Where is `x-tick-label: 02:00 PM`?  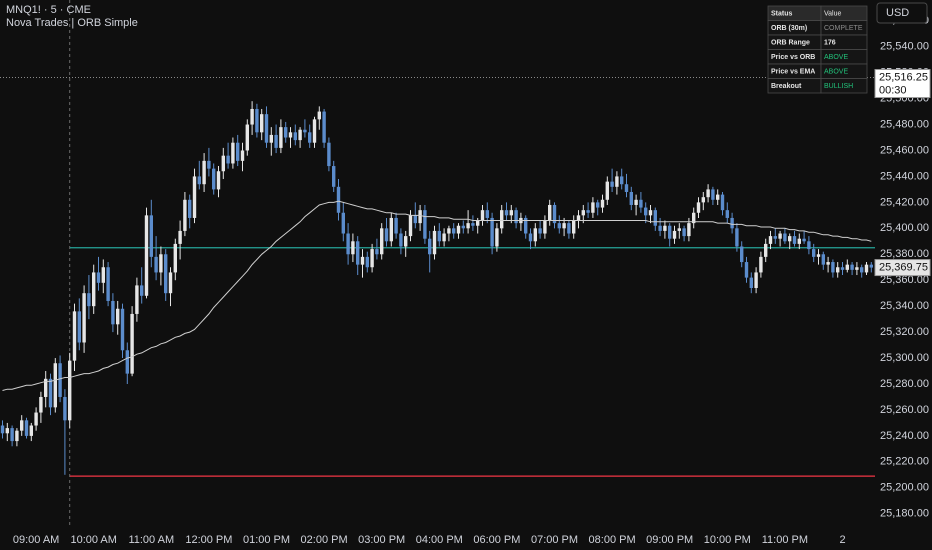
x-tick-label: 02:00 PM is located at coordinates (324, 540).